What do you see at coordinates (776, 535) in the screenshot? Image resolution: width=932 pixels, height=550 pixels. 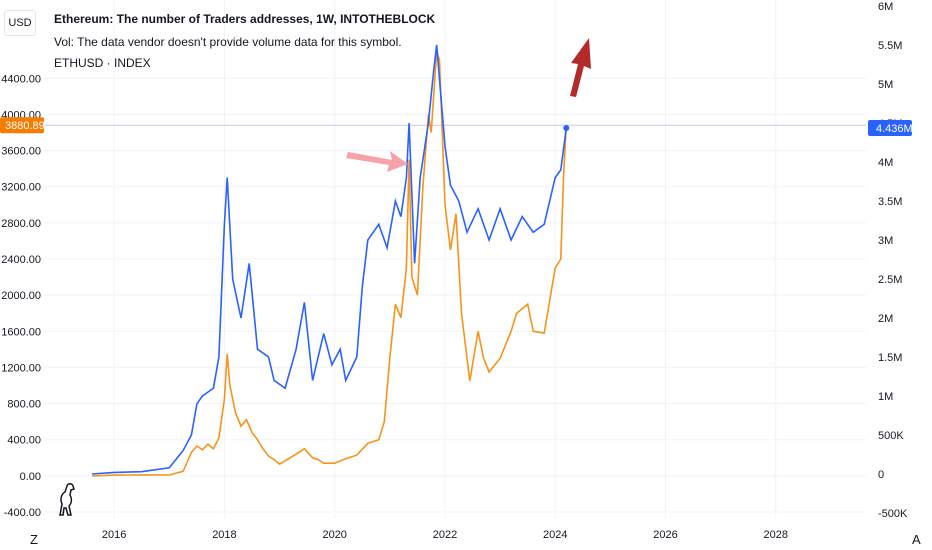 I see `x-tick-label: 2028` at bounding box center [776, 535].